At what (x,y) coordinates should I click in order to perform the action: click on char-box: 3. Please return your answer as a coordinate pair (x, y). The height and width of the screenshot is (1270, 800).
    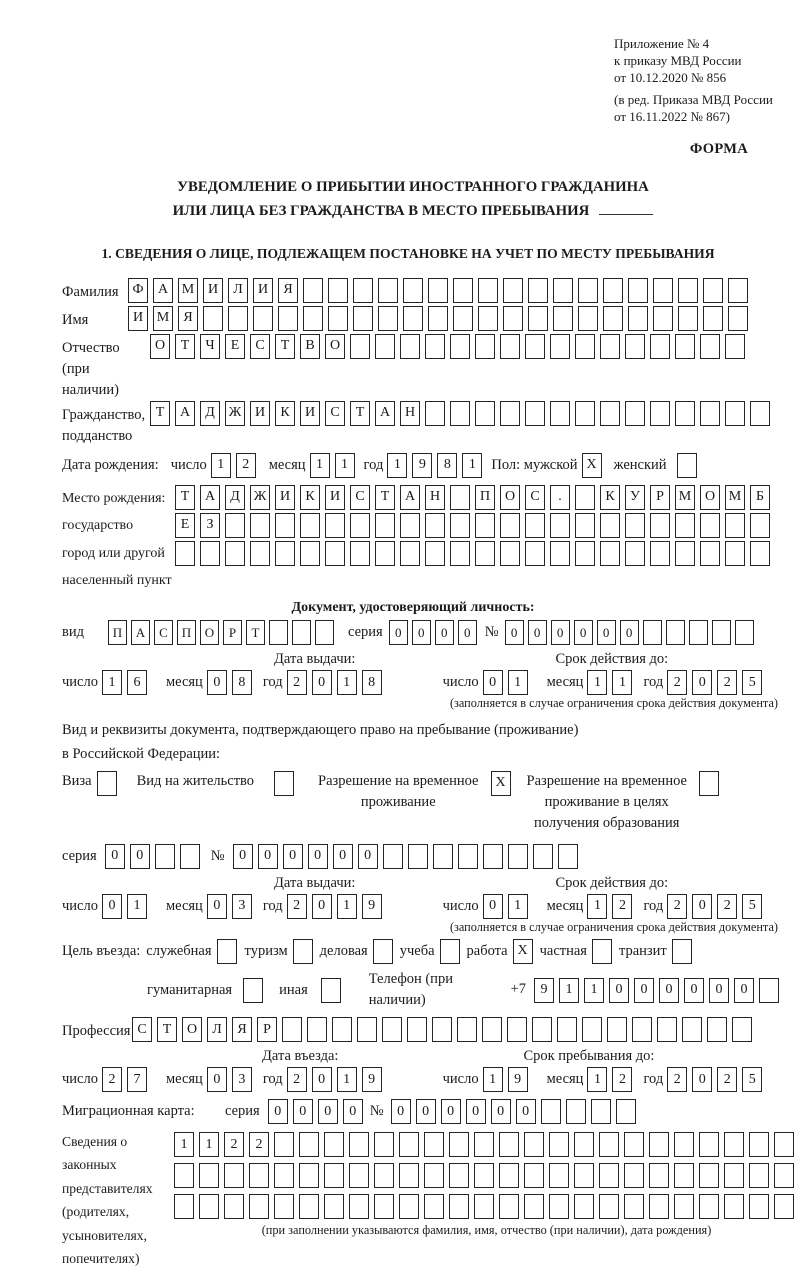
    Looking at the image, I should click on (241, 906).